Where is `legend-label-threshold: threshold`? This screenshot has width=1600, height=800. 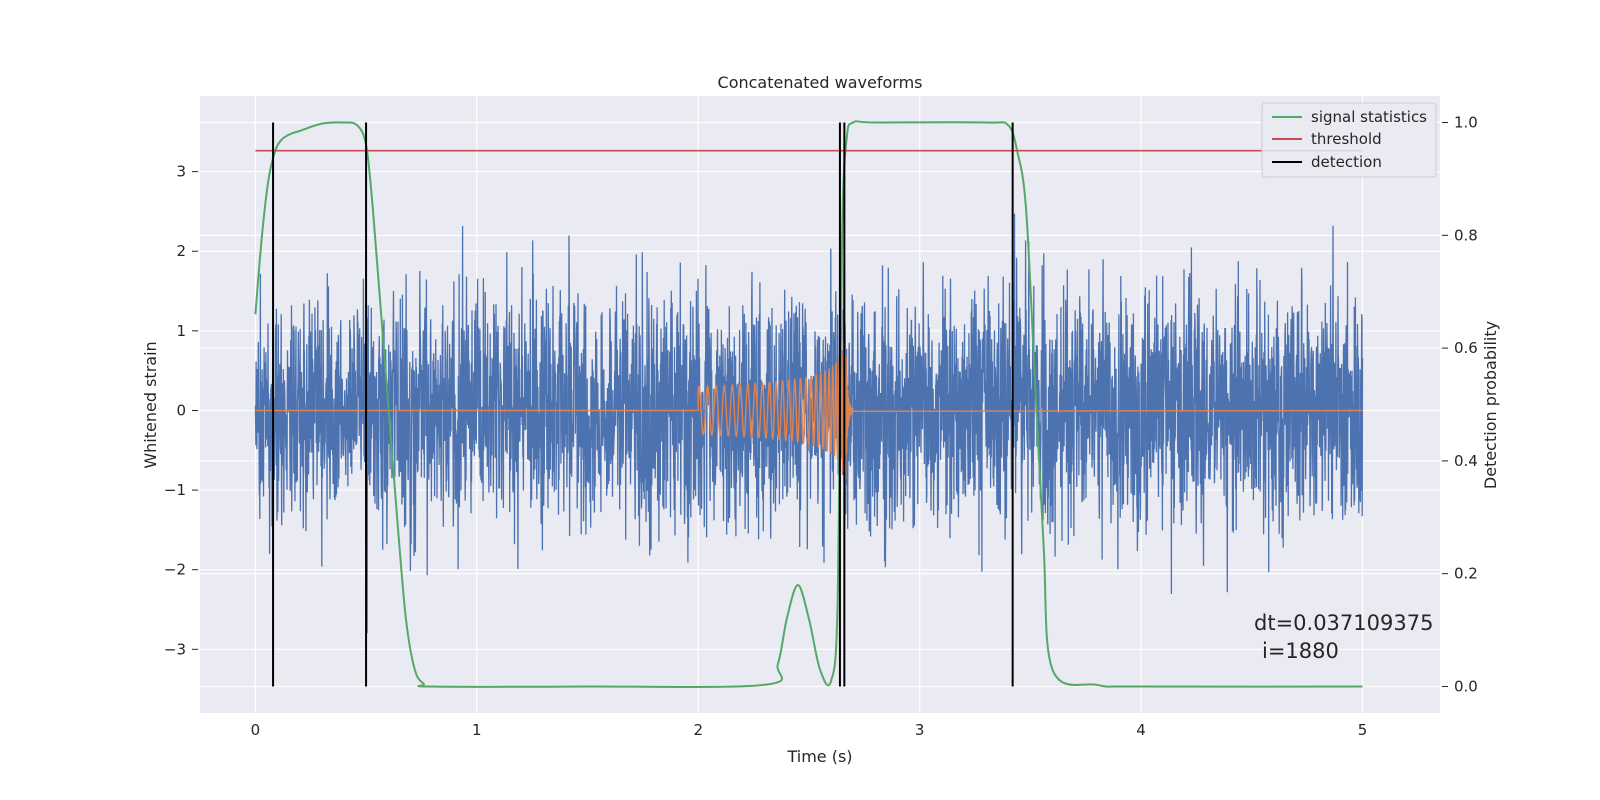 legend-label-threshold: threshold is located at coordinates (1346, 139).